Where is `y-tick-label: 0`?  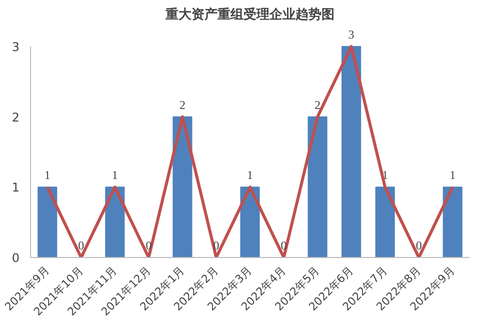 y-tick-label: 0 is located at coordinates (16, 258).